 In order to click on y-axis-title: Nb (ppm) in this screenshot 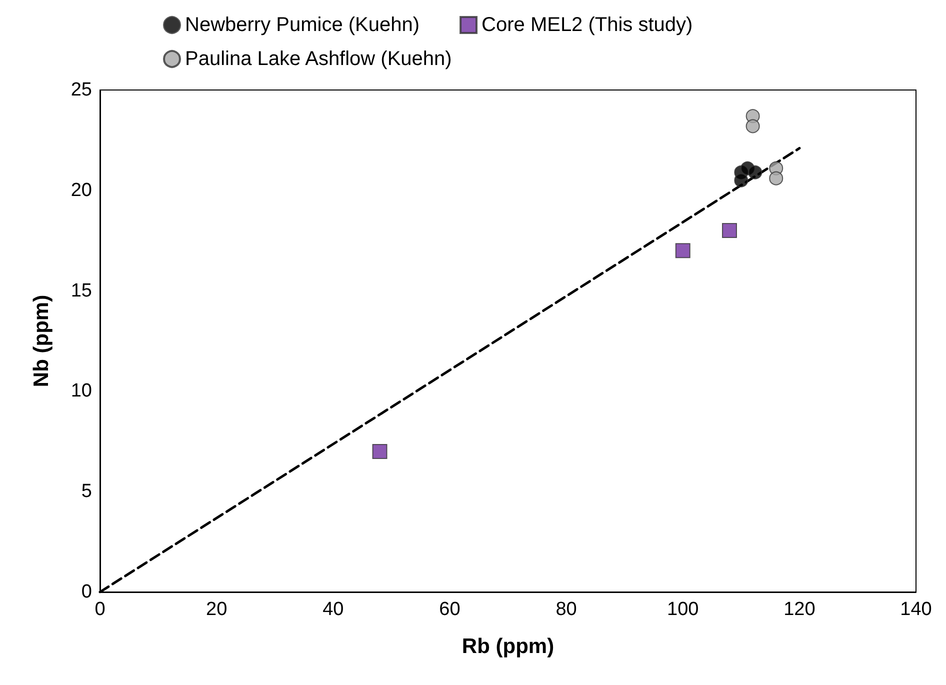, I will do `click(41, 341)`.